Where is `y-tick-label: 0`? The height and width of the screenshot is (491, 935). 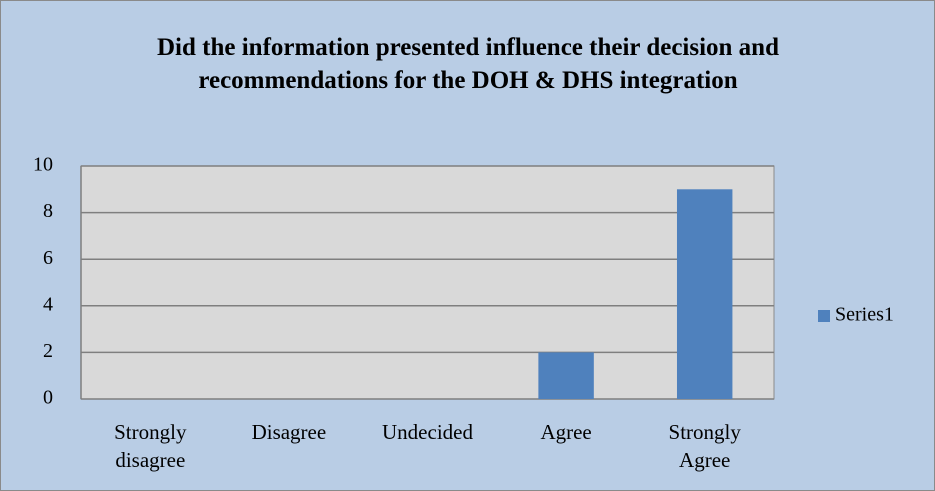
y-tick-label: 0 is located at coordinates (48, 398).